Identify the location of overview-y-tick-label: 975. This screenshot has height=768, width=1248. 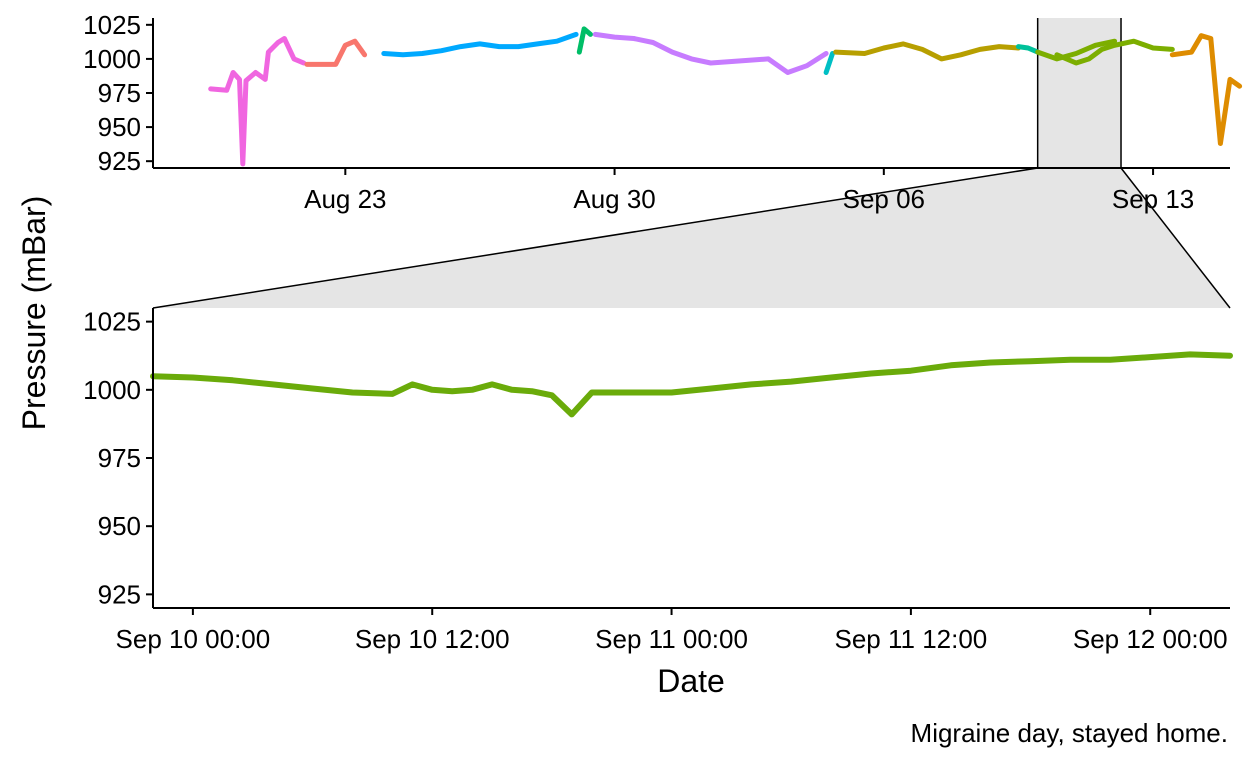
(119, 93).